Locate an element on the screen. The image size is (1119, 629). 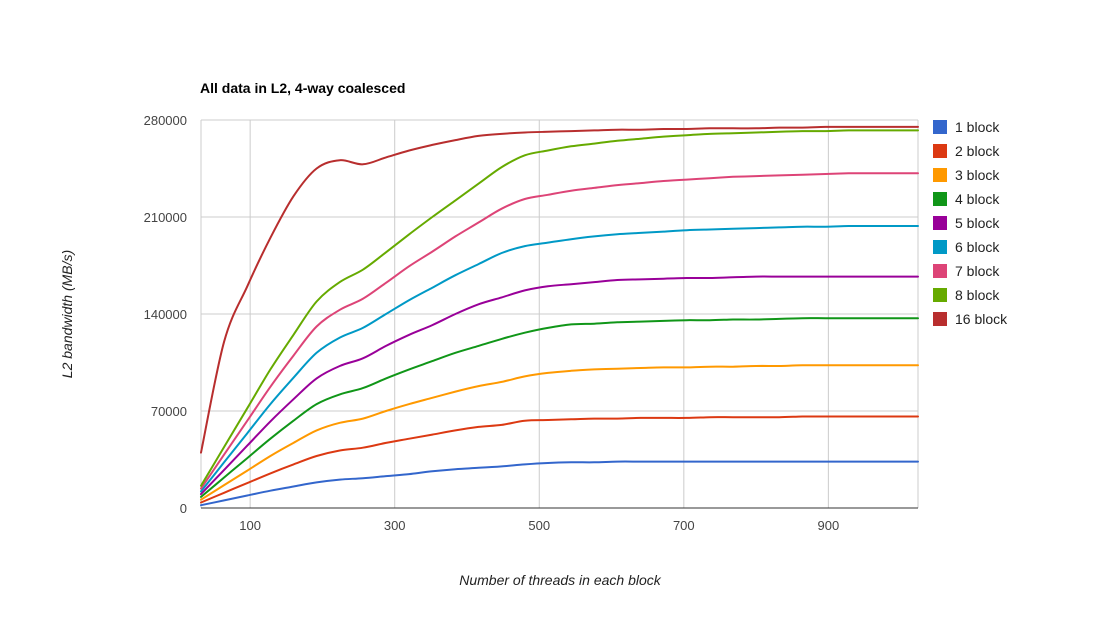
series-line-2-block is located at coordinates (559, 459).